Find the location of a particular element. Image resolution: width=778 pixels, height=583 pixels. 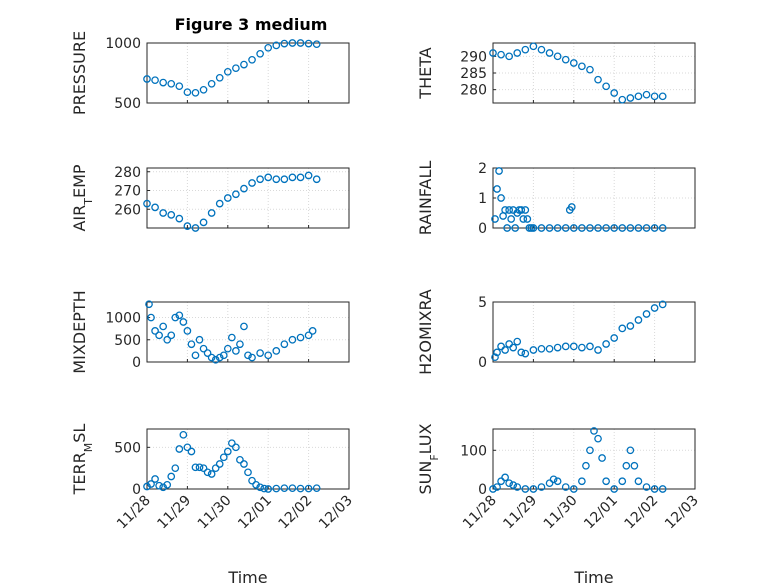

x-tick-label: 12/02 is located at coordinates (642, 513).